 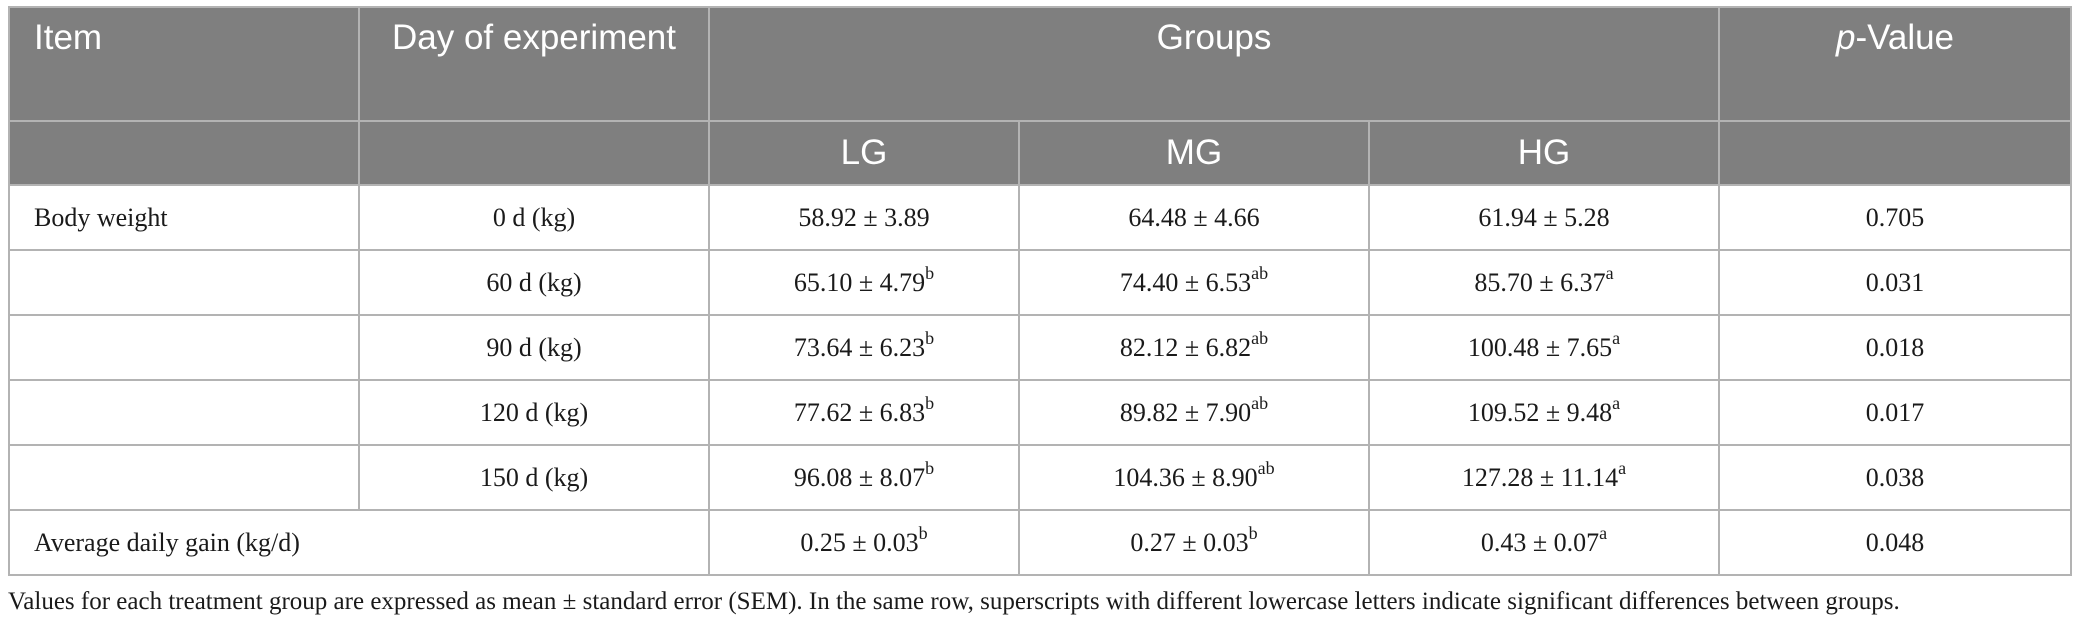 I want to click on cell-p: 0.017, so click(x=1895, y=412).